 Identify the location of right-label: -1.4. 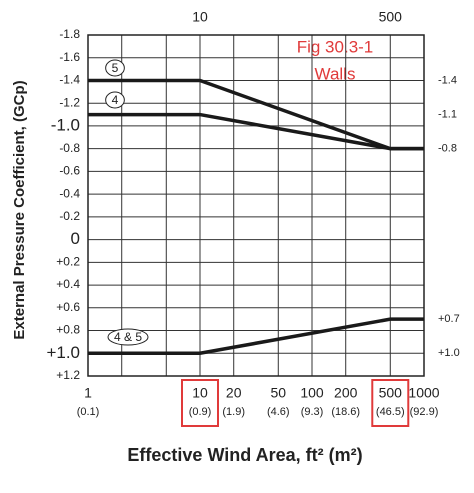
(447, 80).